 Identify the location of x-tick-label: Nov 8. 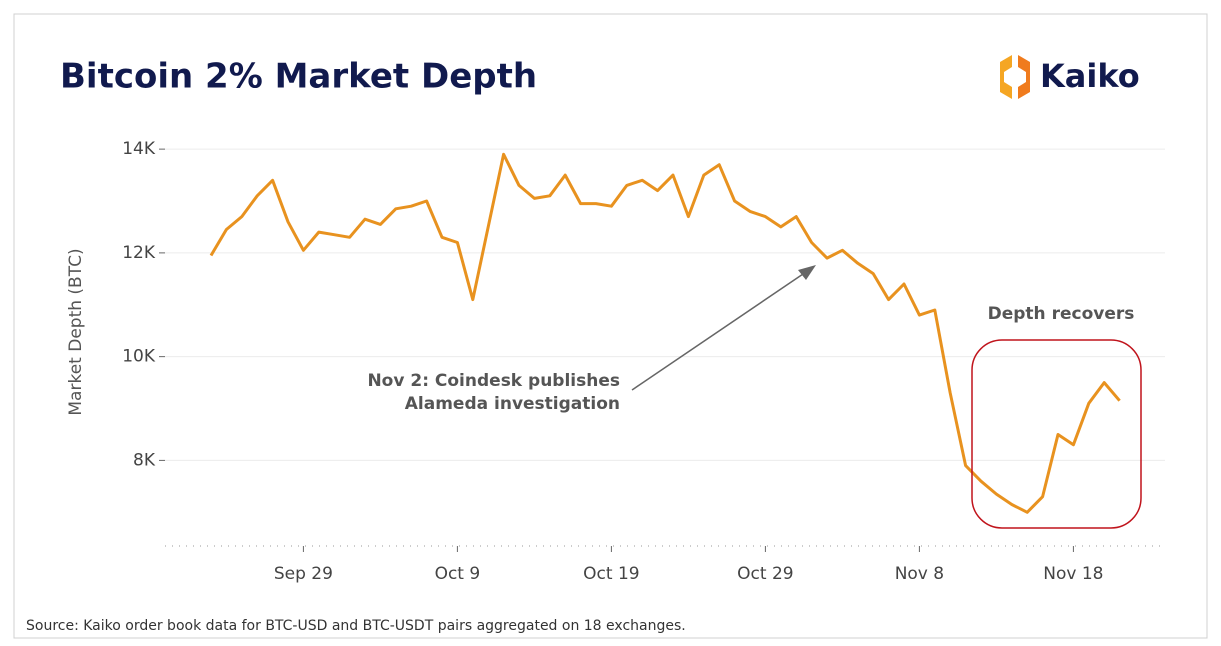
(919, 574).